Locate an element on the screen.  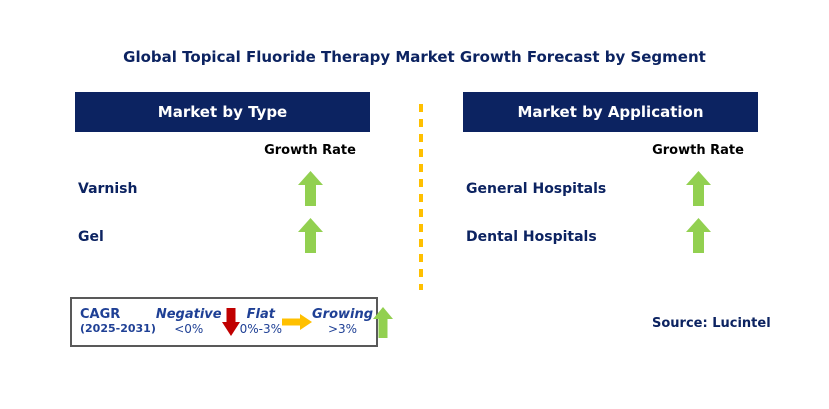
source-attribution: Source: Lucintel is located at coordinates (711, 323).